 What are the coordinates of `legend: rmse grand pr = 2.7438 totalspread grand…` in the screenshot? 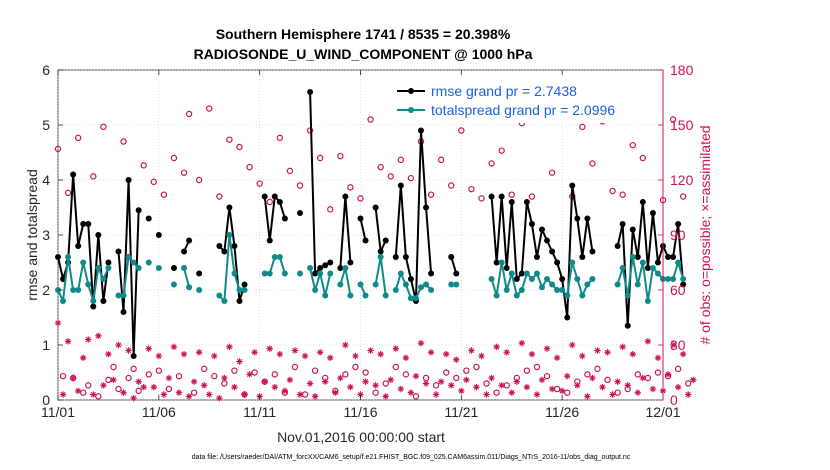 It's located at (525, 101).